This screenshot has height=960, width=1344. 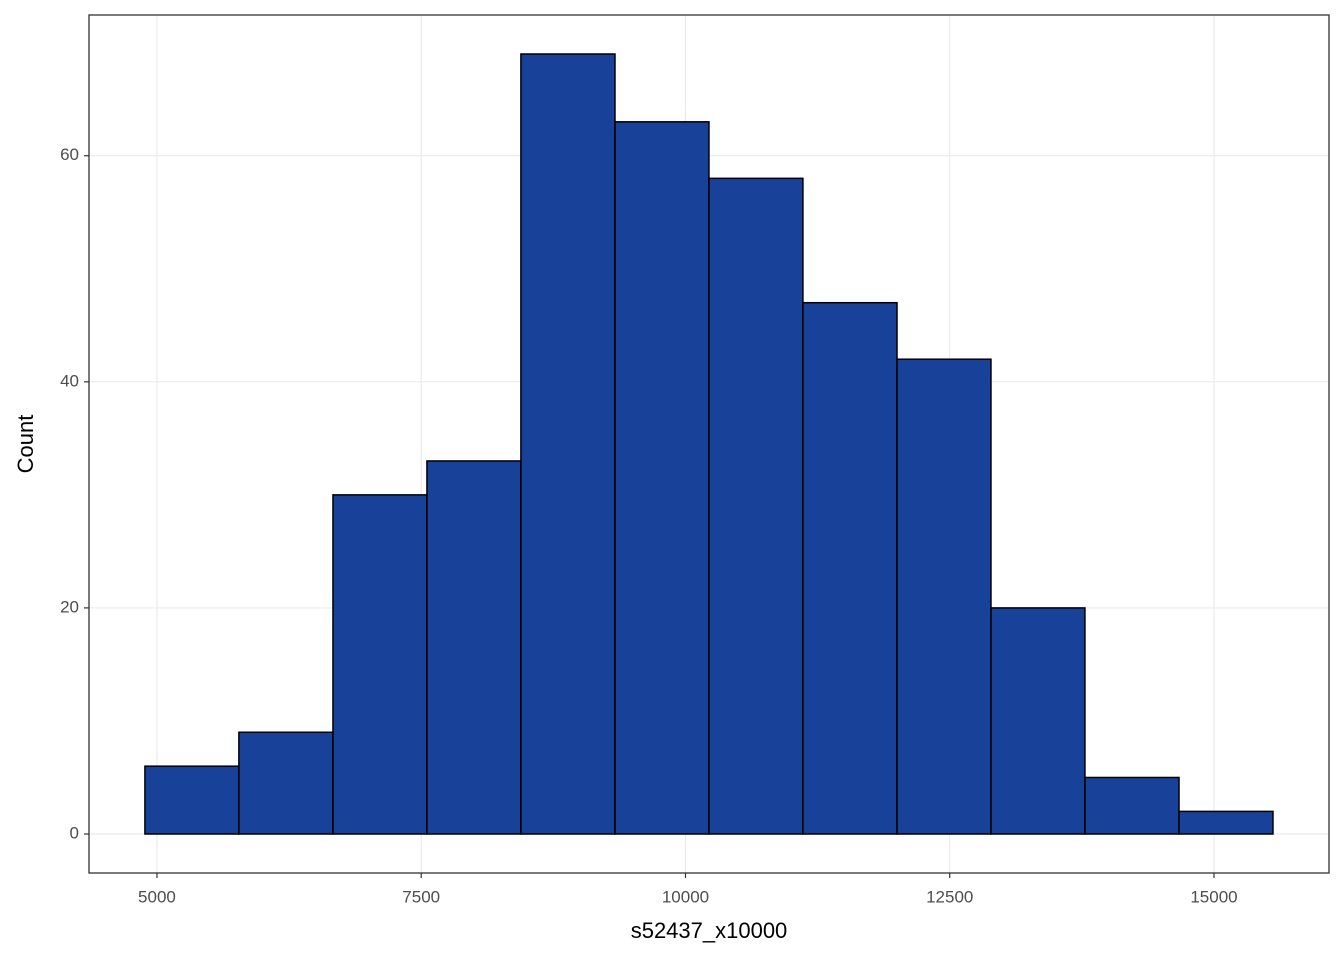 What do you see at coordinates (709, 930) in the screenshot?
I see `x-axis-title: s52437_x10000` at bounding box center [709, 930].